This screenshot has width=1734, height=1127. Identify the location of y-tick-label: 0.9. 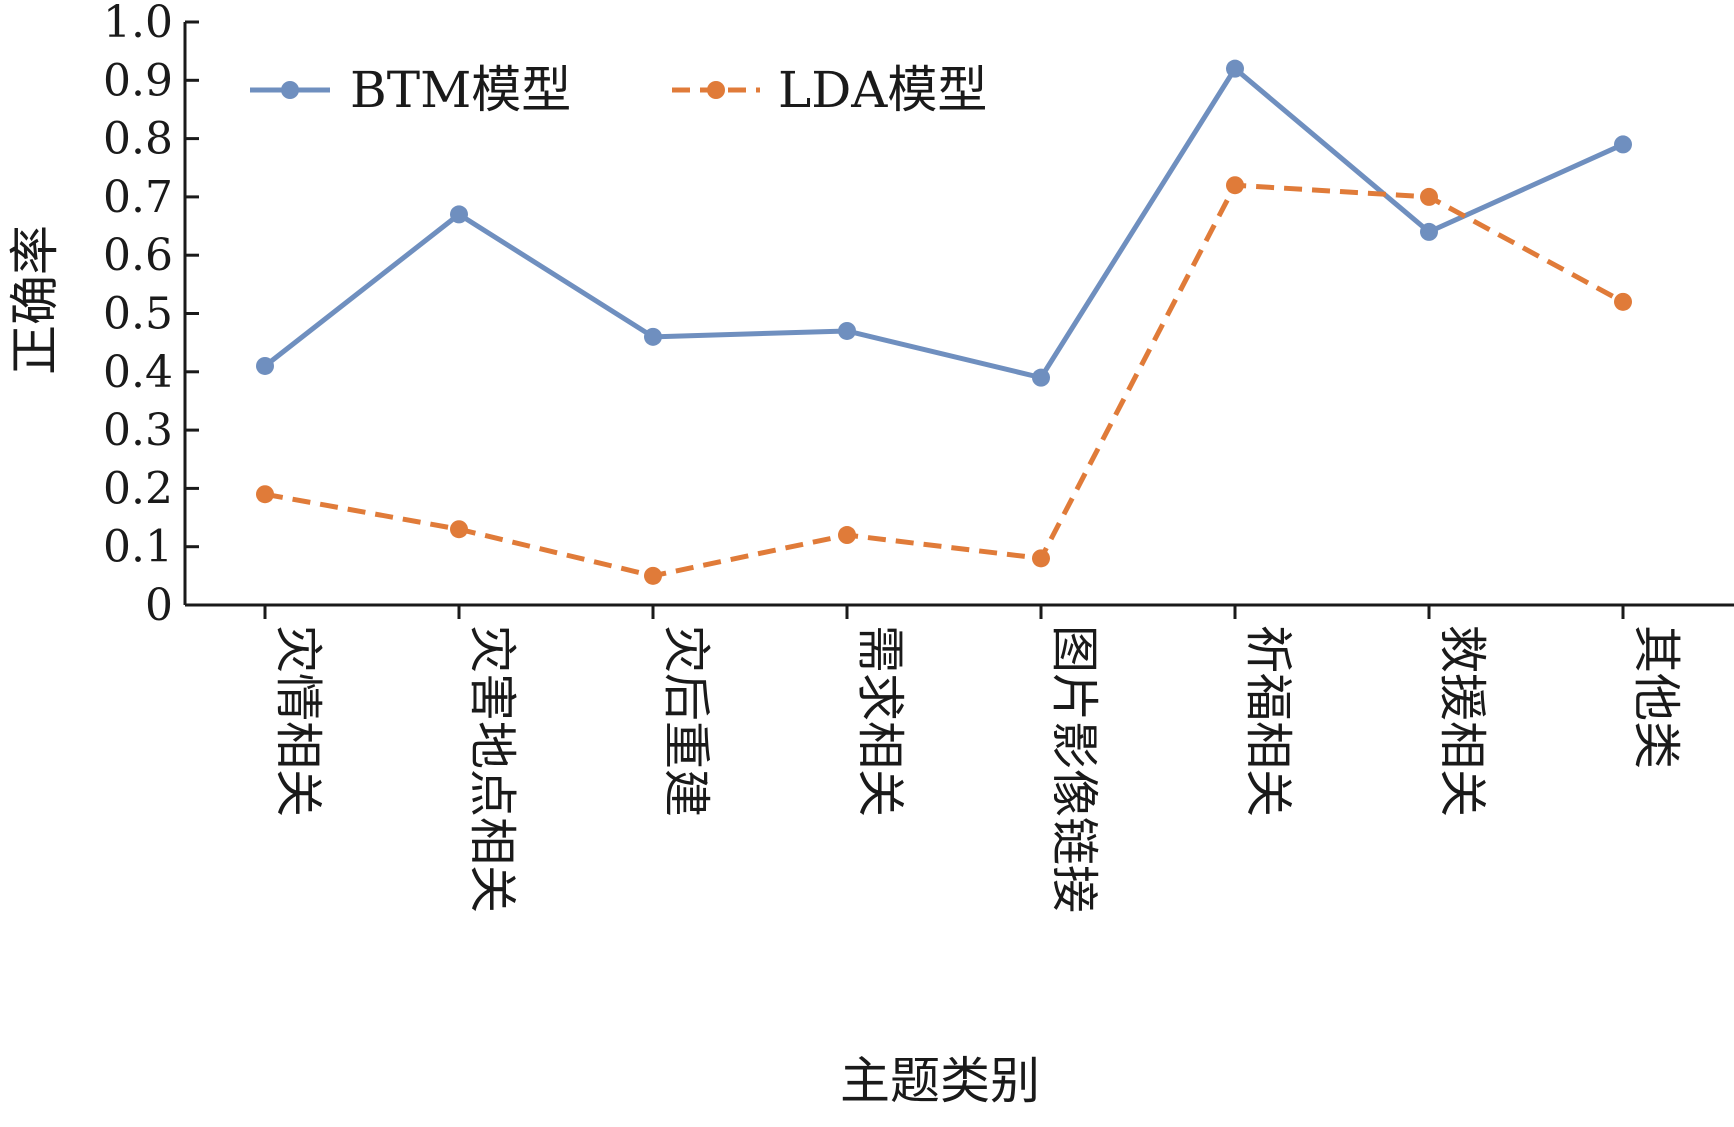
(138, 80).